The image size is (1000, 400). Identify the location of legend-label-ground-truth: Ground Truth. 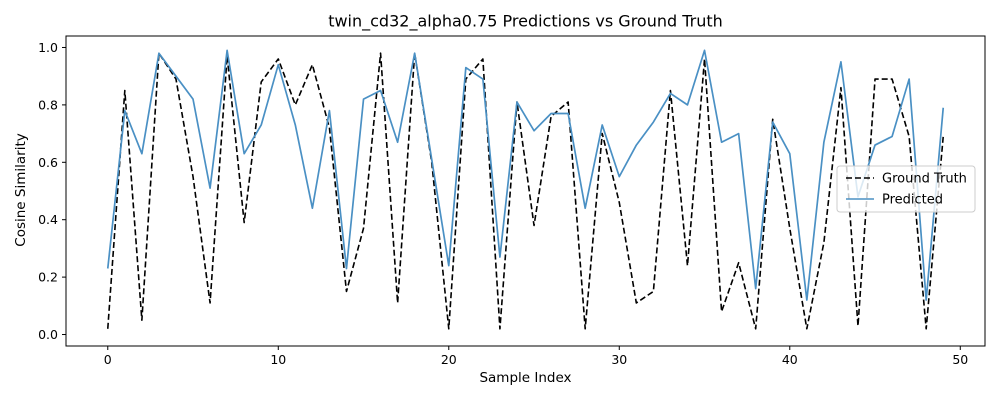
(924, 179).